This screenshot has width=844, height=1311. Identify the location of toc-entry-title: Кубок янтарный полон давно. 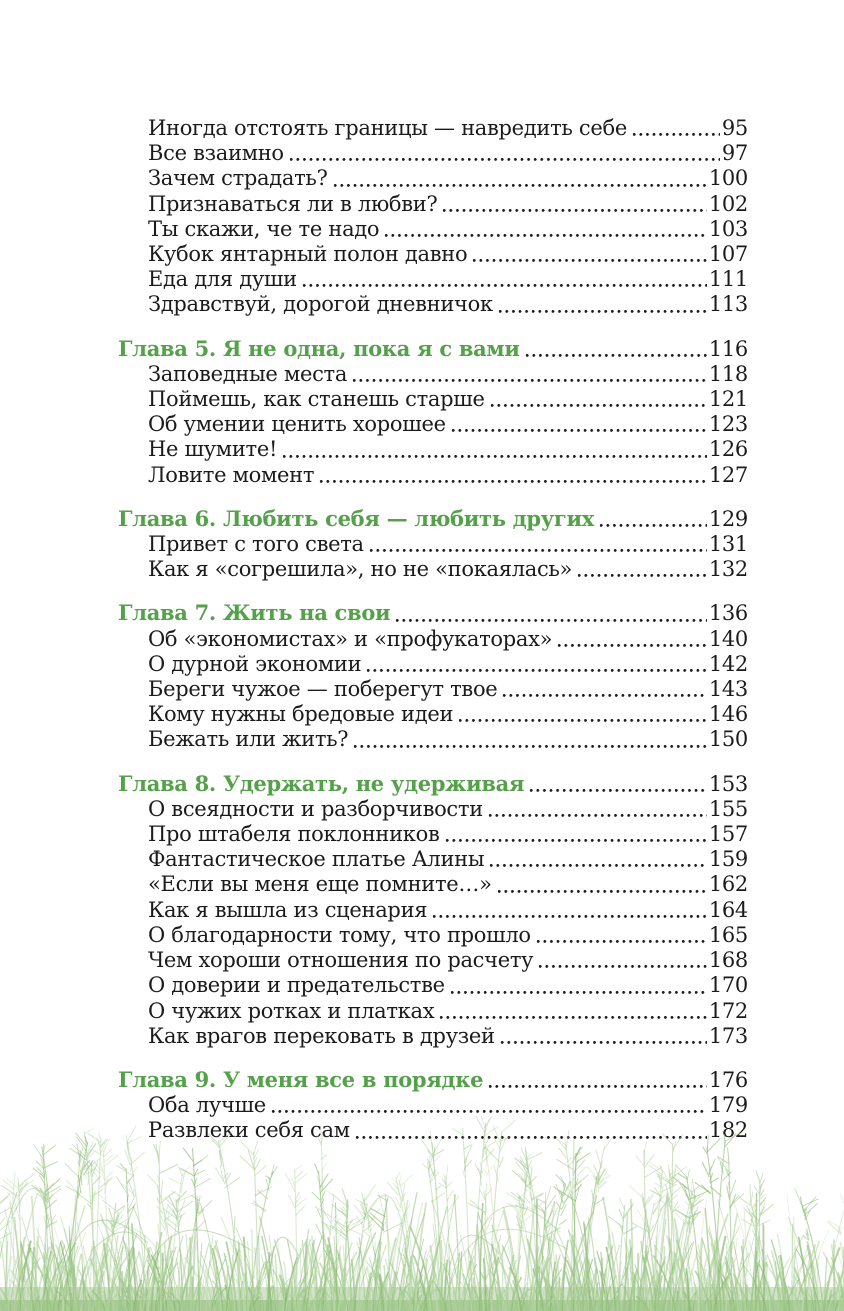
(308, 254).